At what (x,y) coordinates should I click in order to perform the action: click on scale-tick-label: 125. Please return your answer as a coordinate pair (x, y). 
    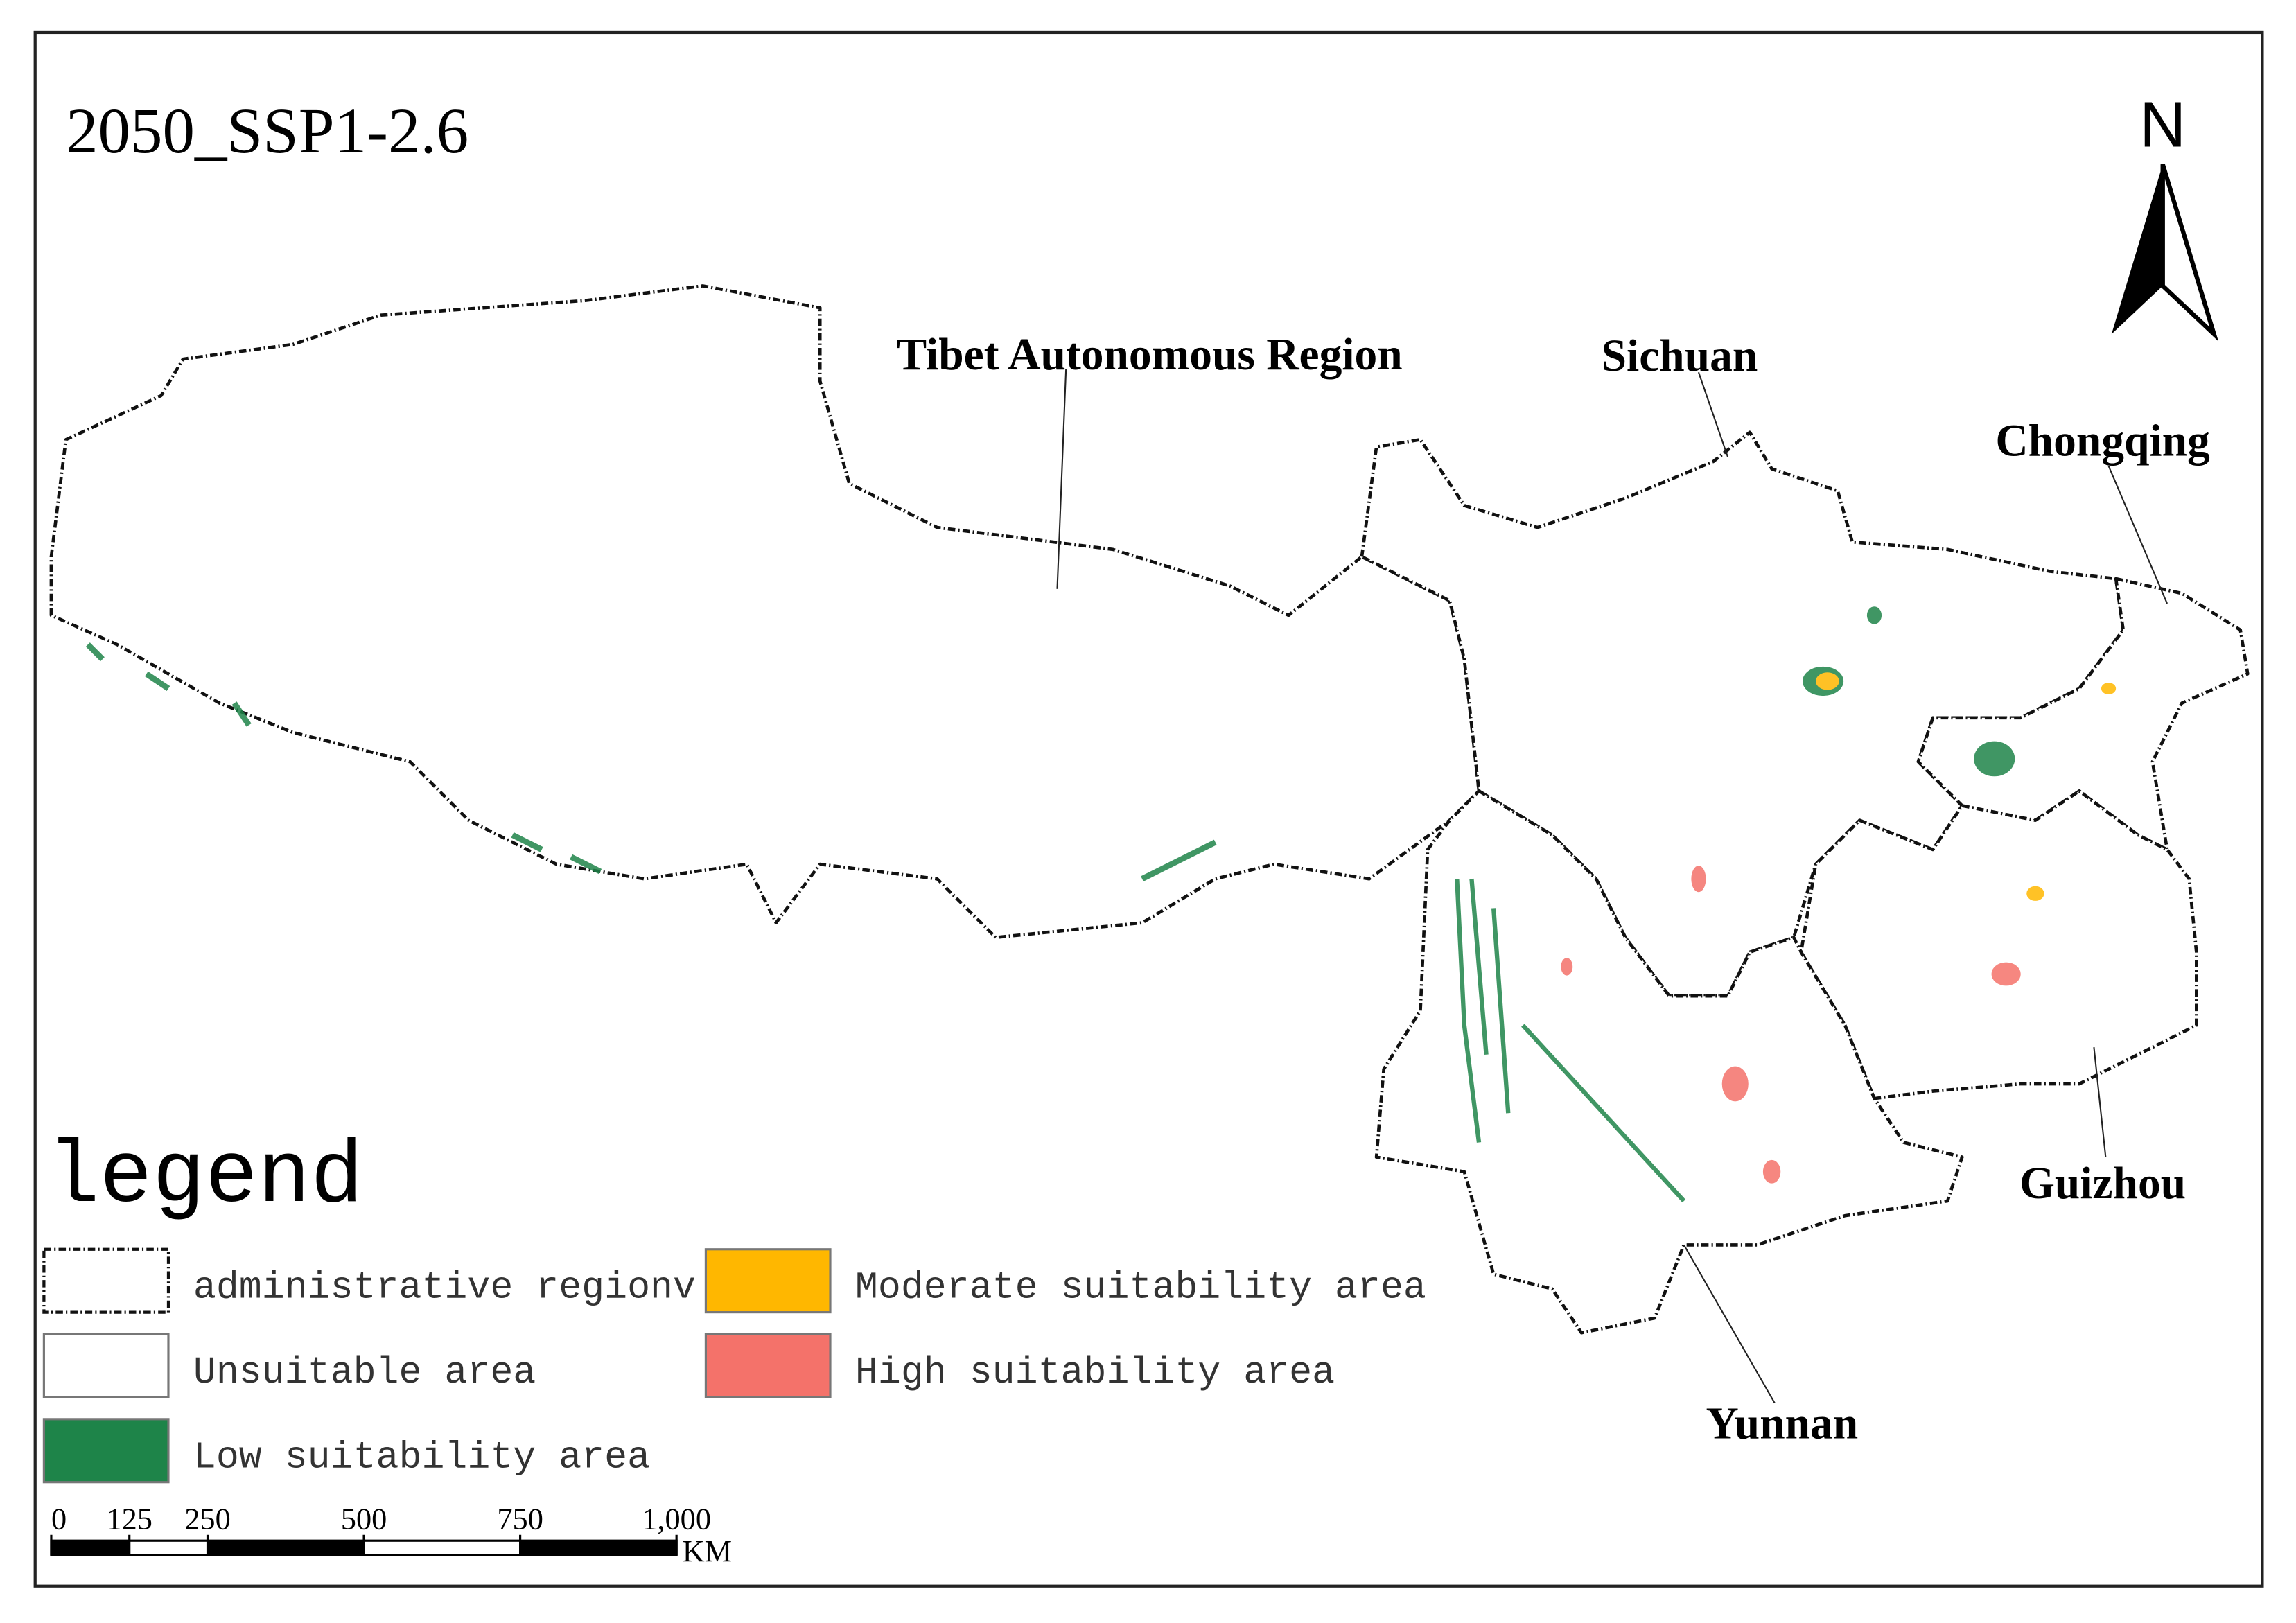
    Looking at the image, I should click on (129, 1518).